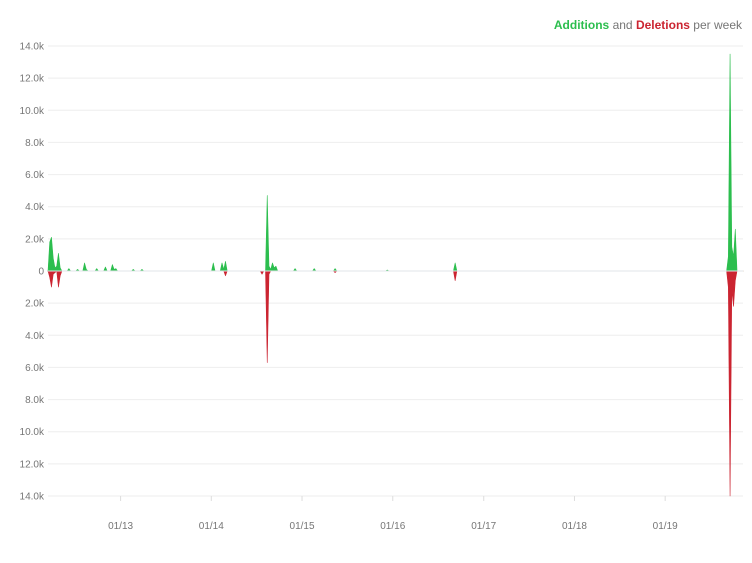 Image resolution: width=752 pixels, height=563 pixels. I want to click on x-tick-label: 01/19, so click(665, 526).